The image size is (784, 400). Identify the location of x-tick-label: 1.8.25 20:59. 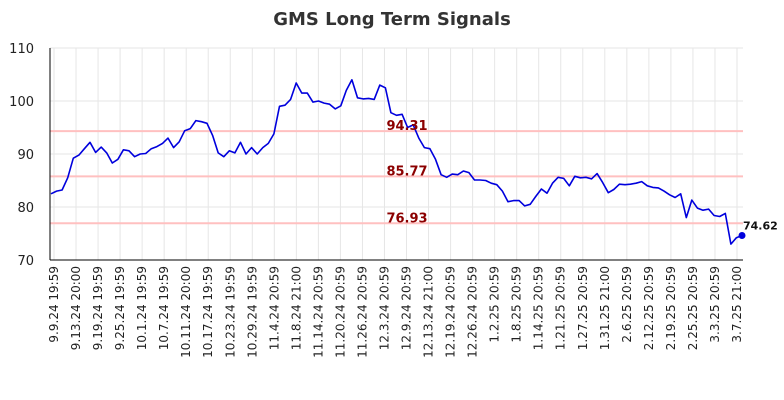
(517, 304).